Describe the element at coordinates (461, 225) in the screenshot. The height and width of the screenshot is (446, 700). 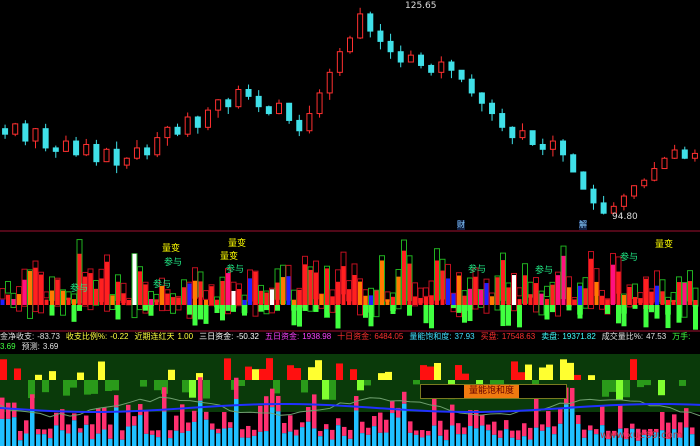
I see `event-marker: 财` at that location.